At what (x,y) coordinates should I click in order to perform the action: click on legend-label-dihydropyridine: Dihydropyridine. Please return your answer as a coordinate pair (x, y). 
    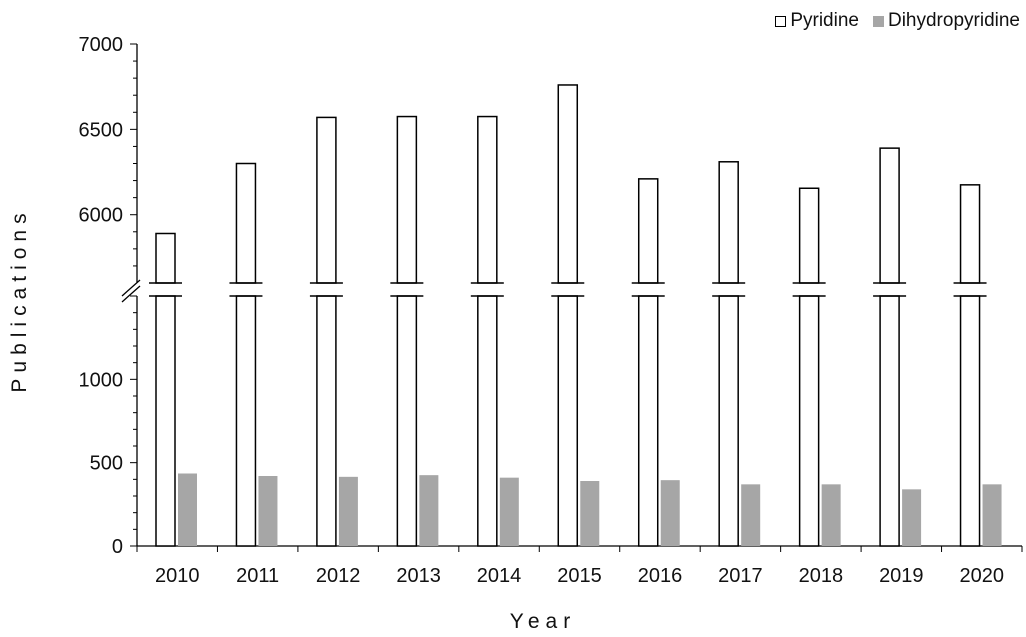
    Looking at the image, I should click on (953, 20).